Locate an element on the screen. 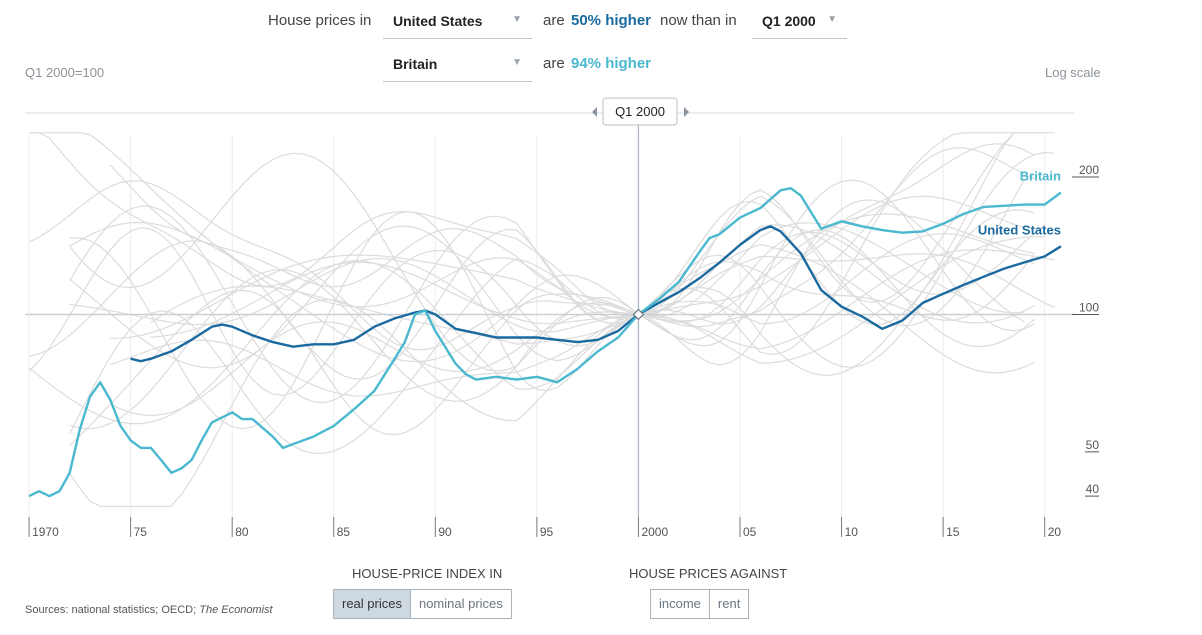 The height and width of the screenshot is (635, 1202). now-than-in-label: now than in is located at coordinates (698, 20).